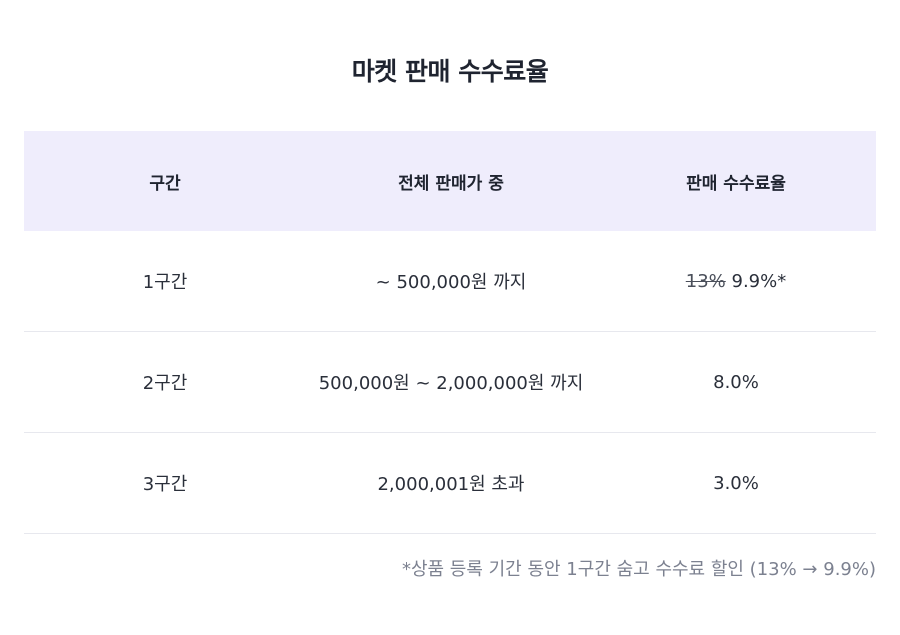  What do you see at coordinates (165, 383) in the screenshot?
I see `tier-cell: 2구간` at bounding box center [165, 383].